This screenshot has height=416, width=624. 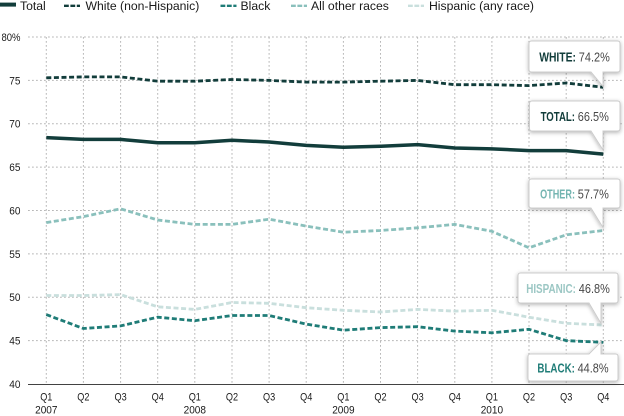 What do you see at coordinates (556, 367) in the screenshot?
I see `svg-text: BLACK:` at bounding box center [556, 367].